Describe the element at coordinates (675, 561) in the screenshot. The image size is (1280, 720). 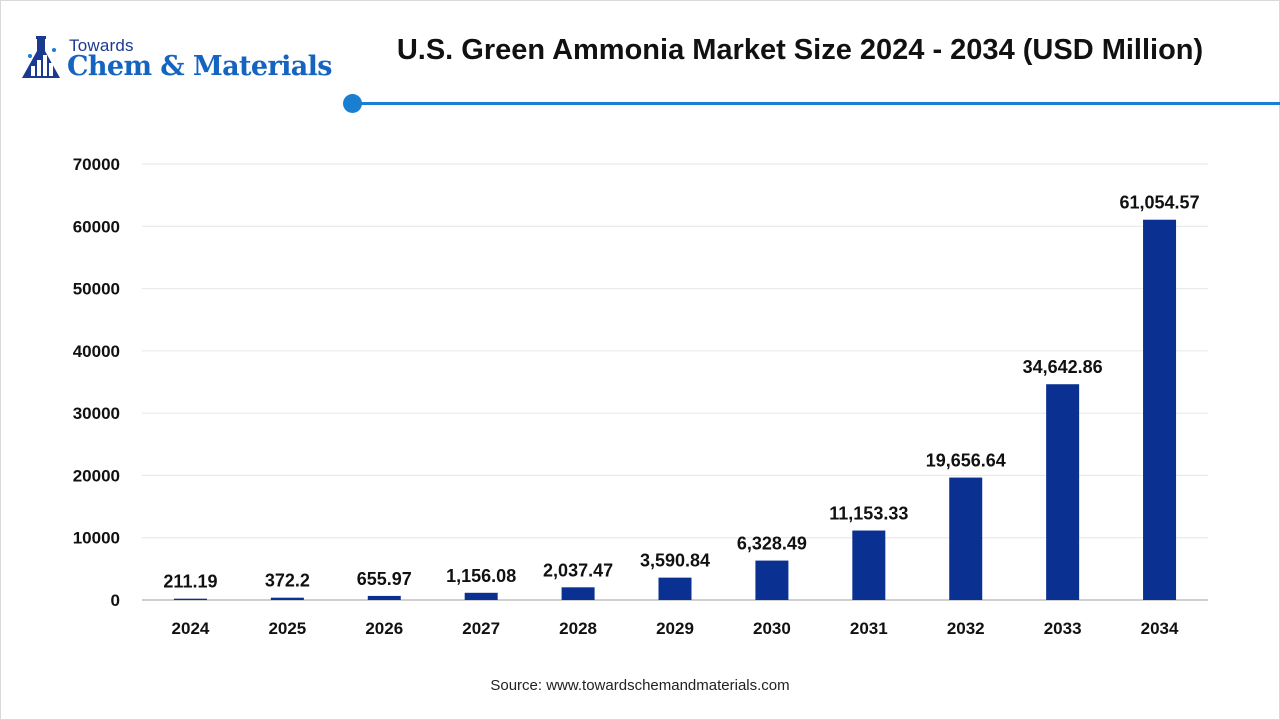
I see `data-label: 3,590.84` at that location.